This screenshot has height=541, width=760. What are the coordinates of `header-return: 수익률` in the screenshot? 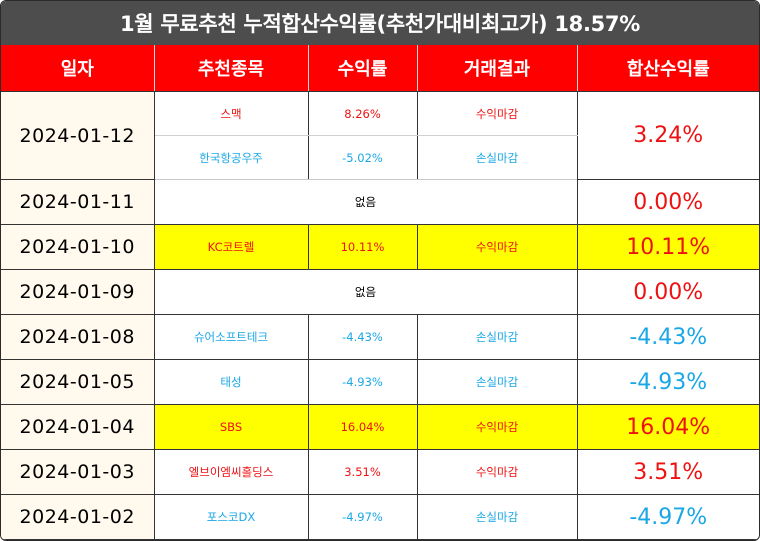 It's located at (363, 68).